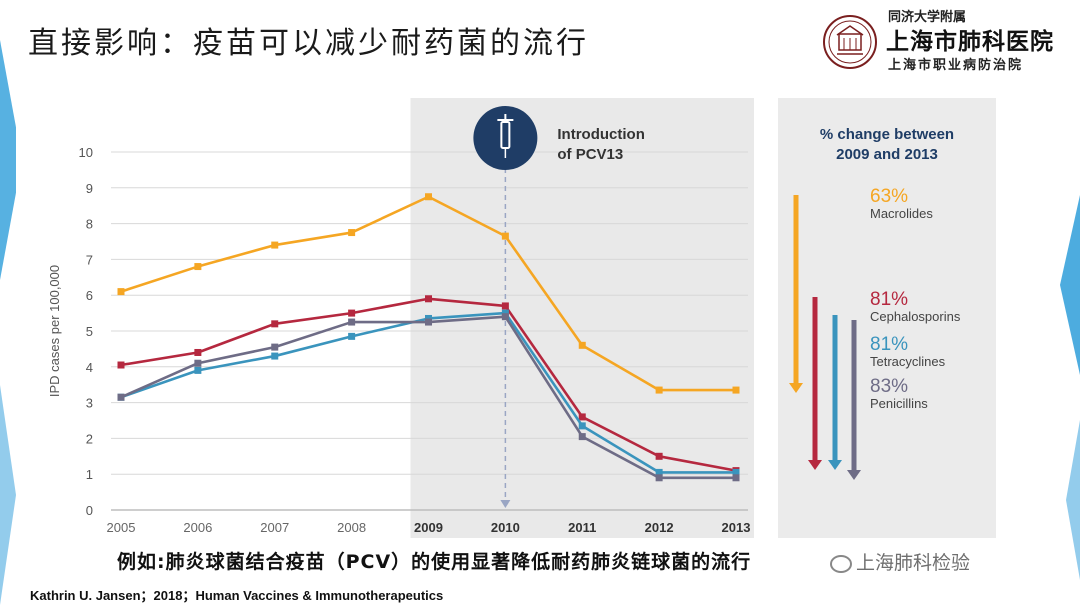  Describe the element at coordinates (841, 563) in the screenshot. I see `wechat-icon` at that location.